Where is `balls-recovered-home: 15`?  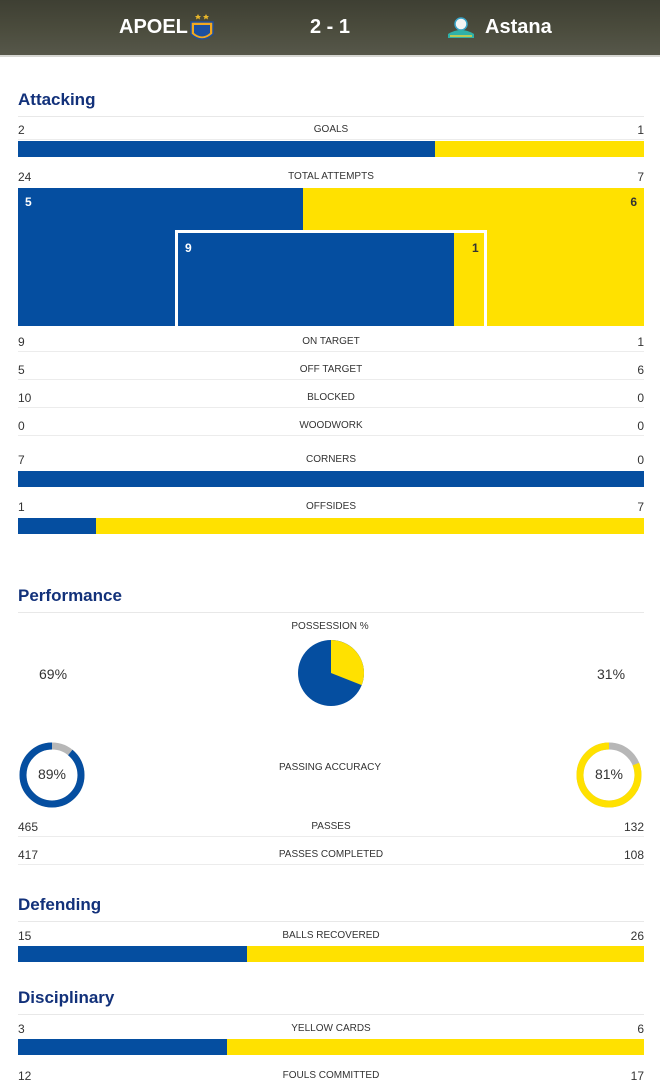 balls-recovered-home: 15 is located at coordinates (25, 936).